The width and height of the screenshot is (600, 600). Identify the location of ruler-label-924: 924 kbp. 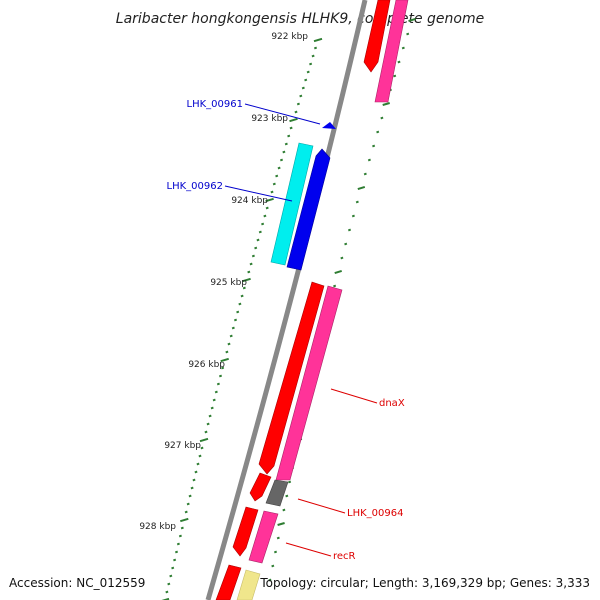
(249, 201).